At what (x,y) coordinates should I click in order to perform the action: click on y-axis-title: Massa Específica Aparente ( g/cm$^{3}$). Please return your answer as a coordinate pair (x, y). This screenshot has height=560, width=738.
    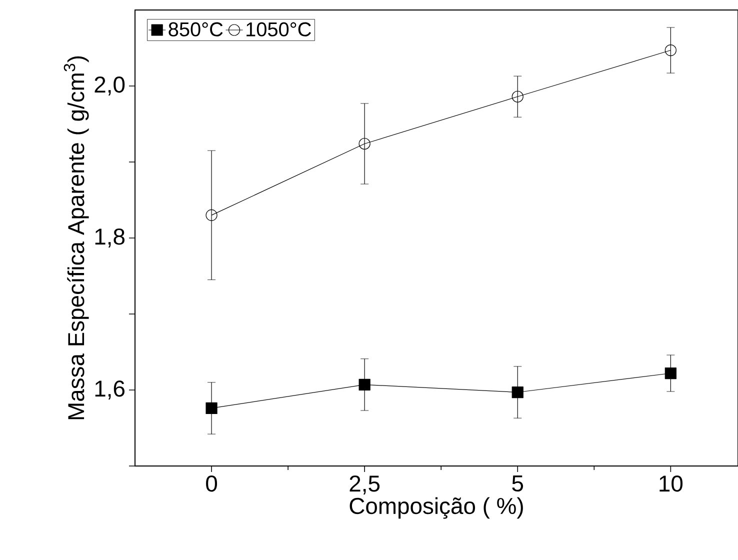
    Looking at the image, I should click on (76, 238).